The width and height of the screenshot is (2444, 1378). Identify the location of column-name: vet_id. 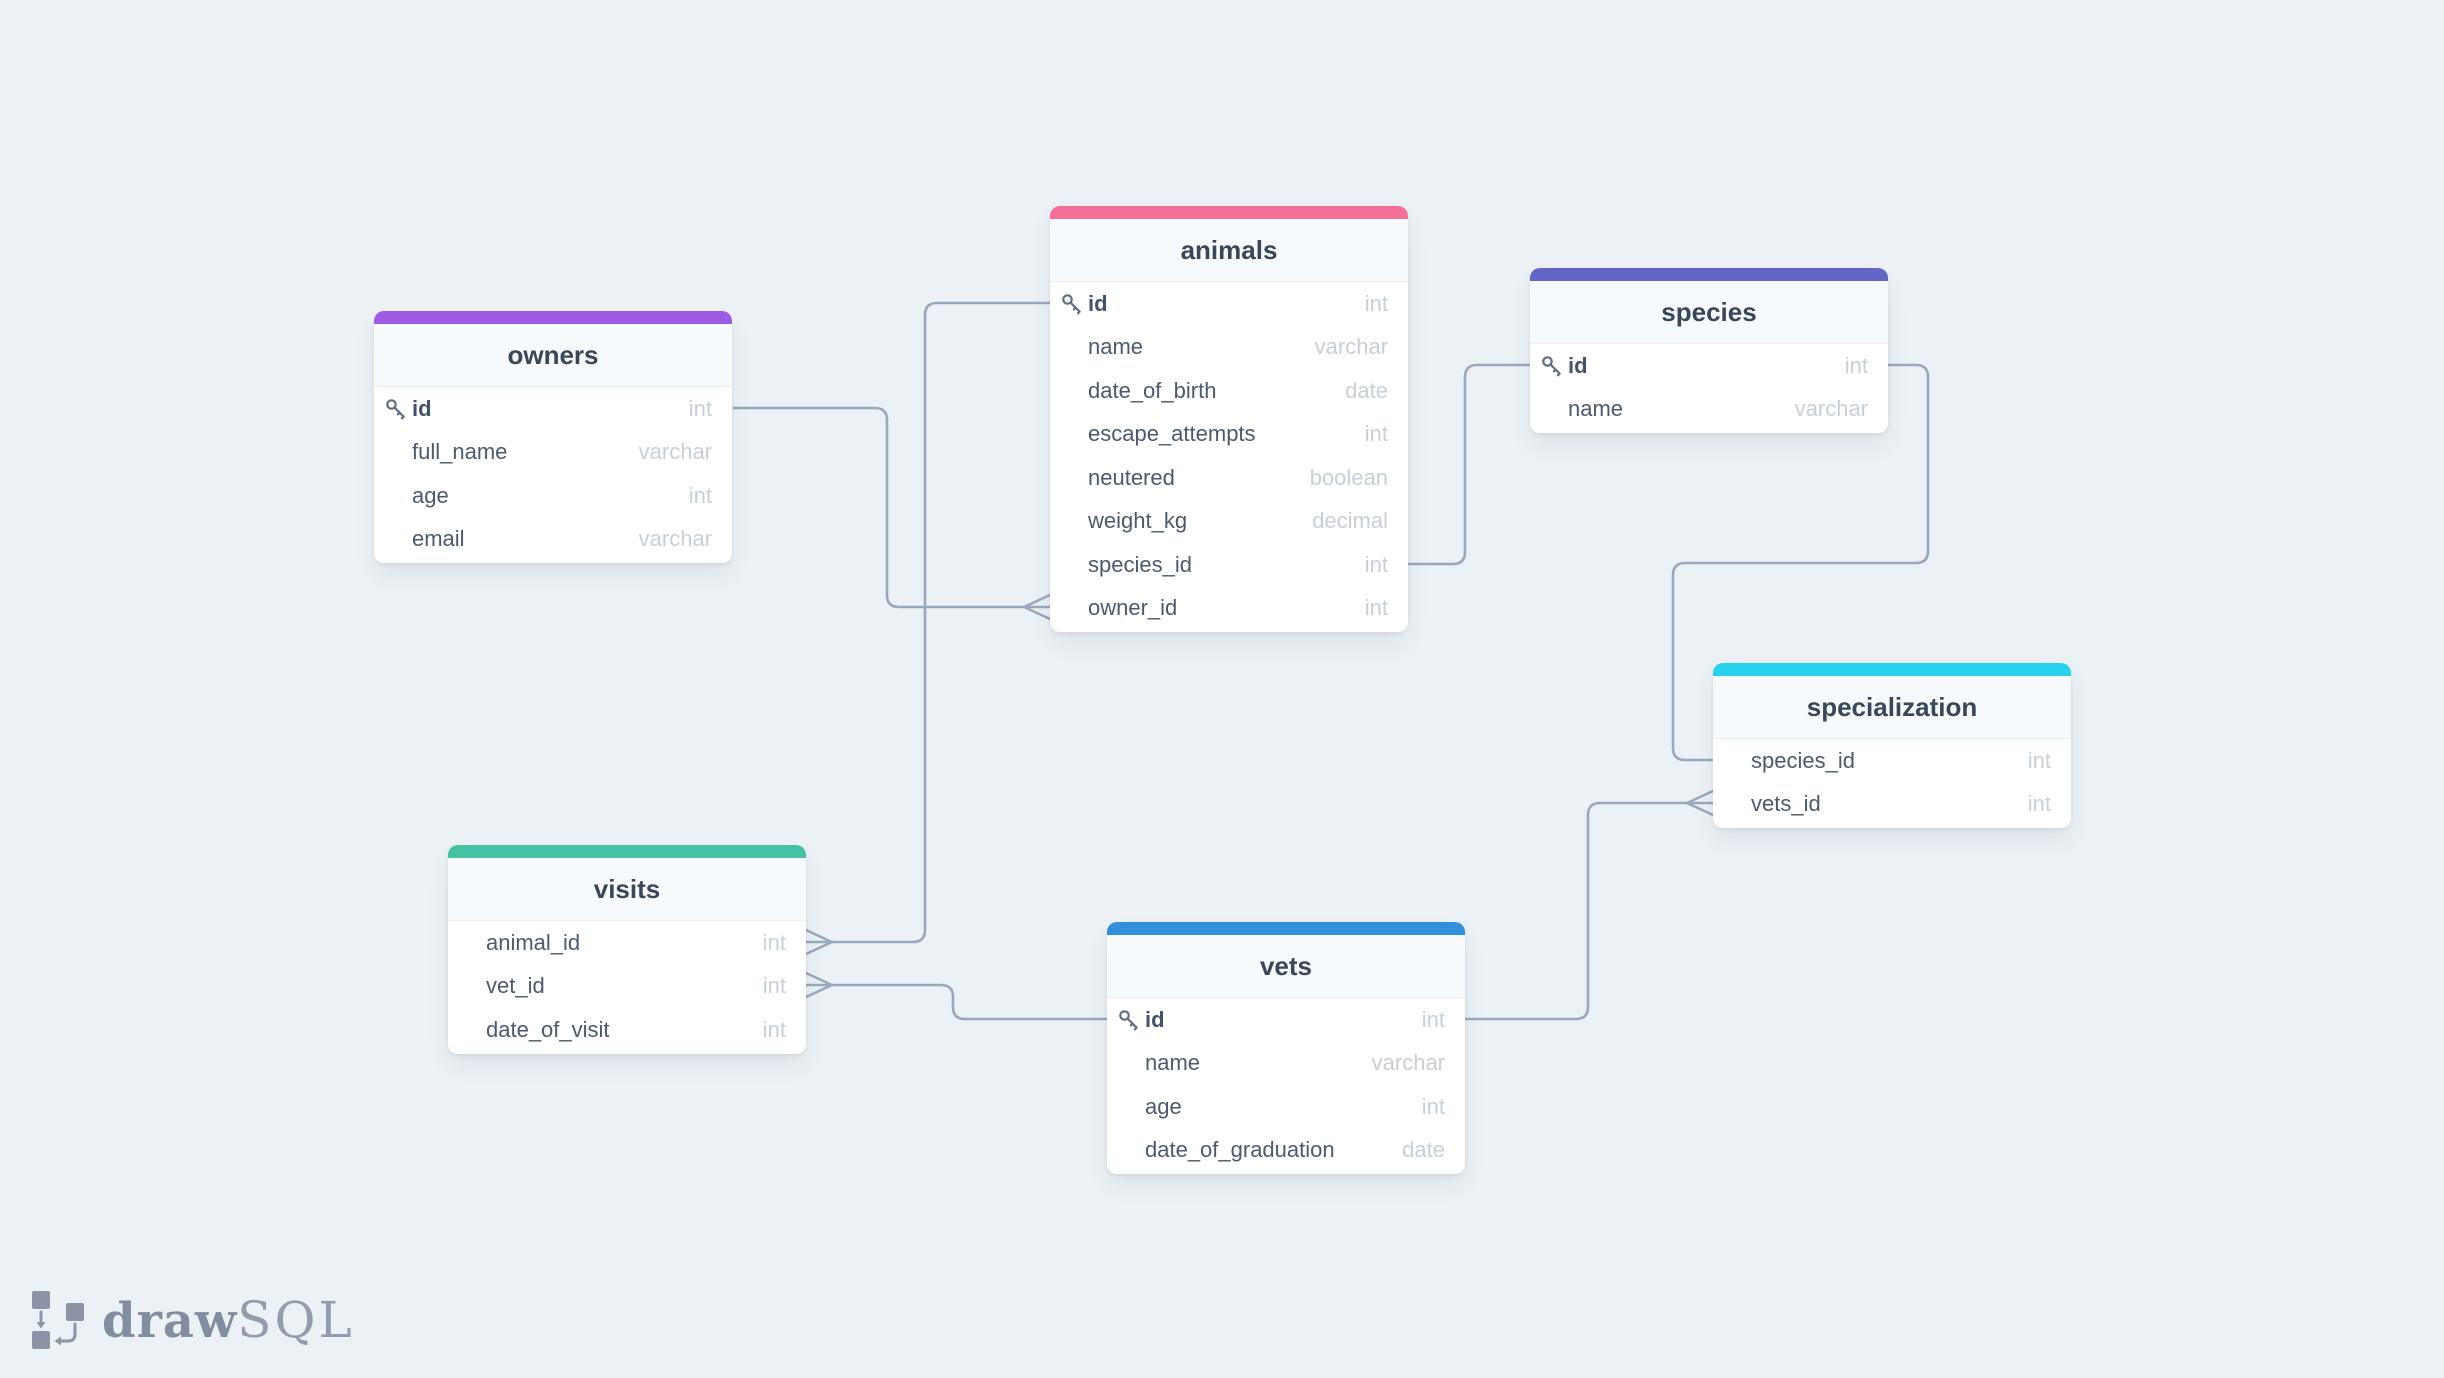
(515, 986).